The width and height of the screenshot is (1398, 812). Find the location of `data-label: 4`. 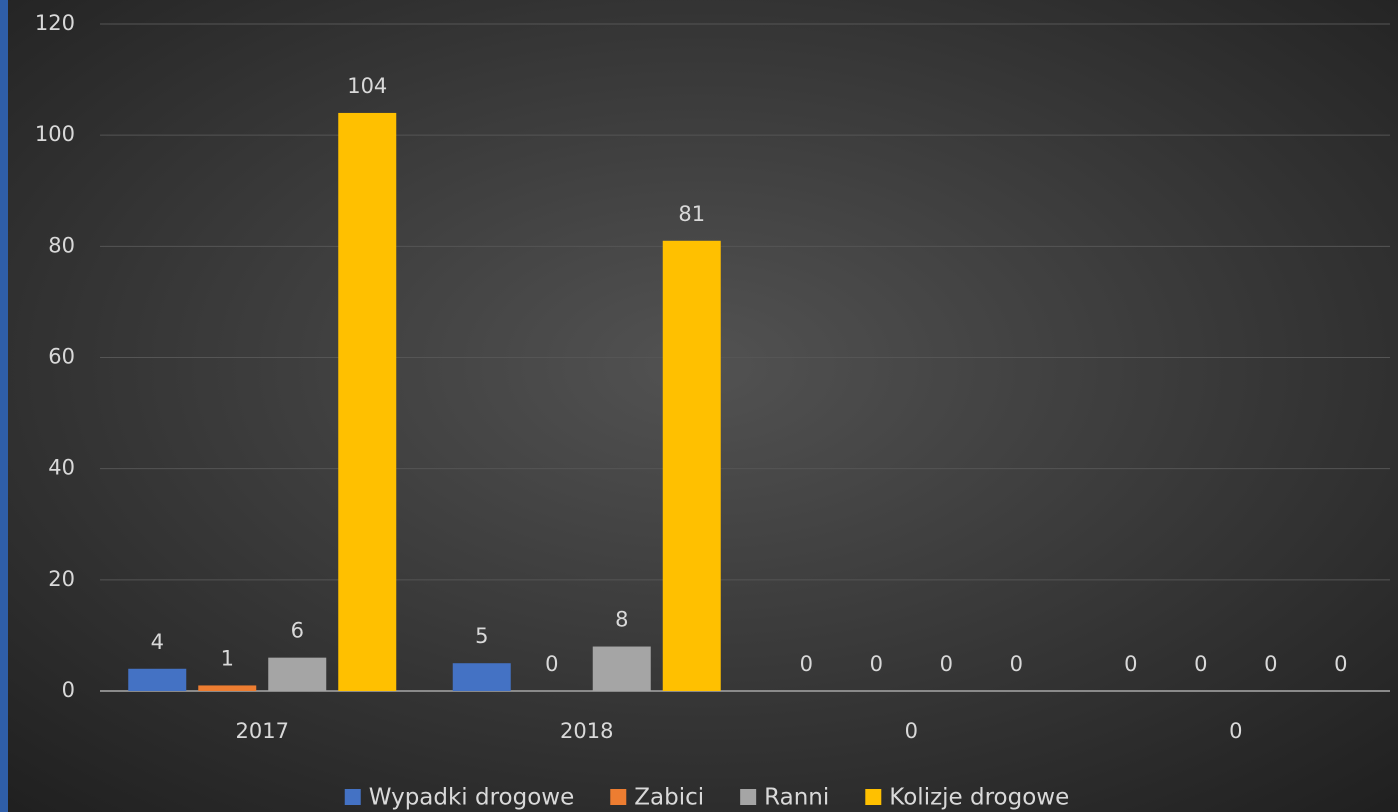

data-label: 4 is located at coordinates (157, 642).